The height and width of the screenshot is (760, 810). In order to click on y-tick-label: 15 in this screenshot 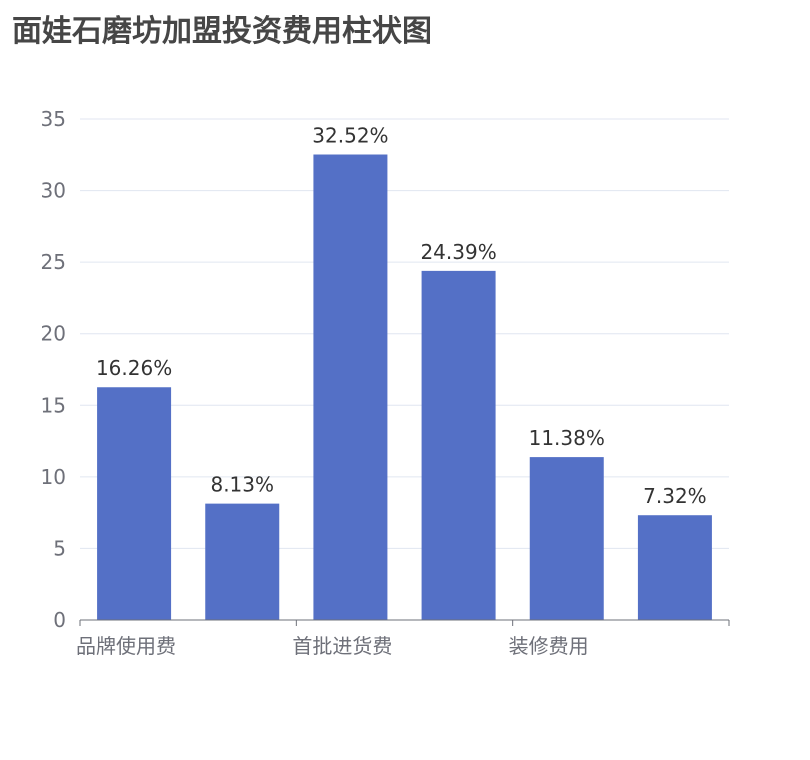, I will do `click(53, 405)`.